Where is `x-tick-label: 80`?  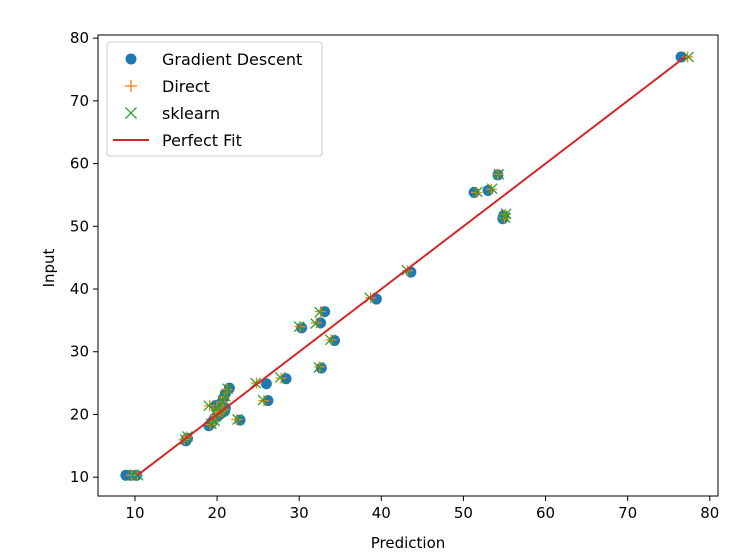 x-tick-label: 80 is located at coordinates (709, 513).